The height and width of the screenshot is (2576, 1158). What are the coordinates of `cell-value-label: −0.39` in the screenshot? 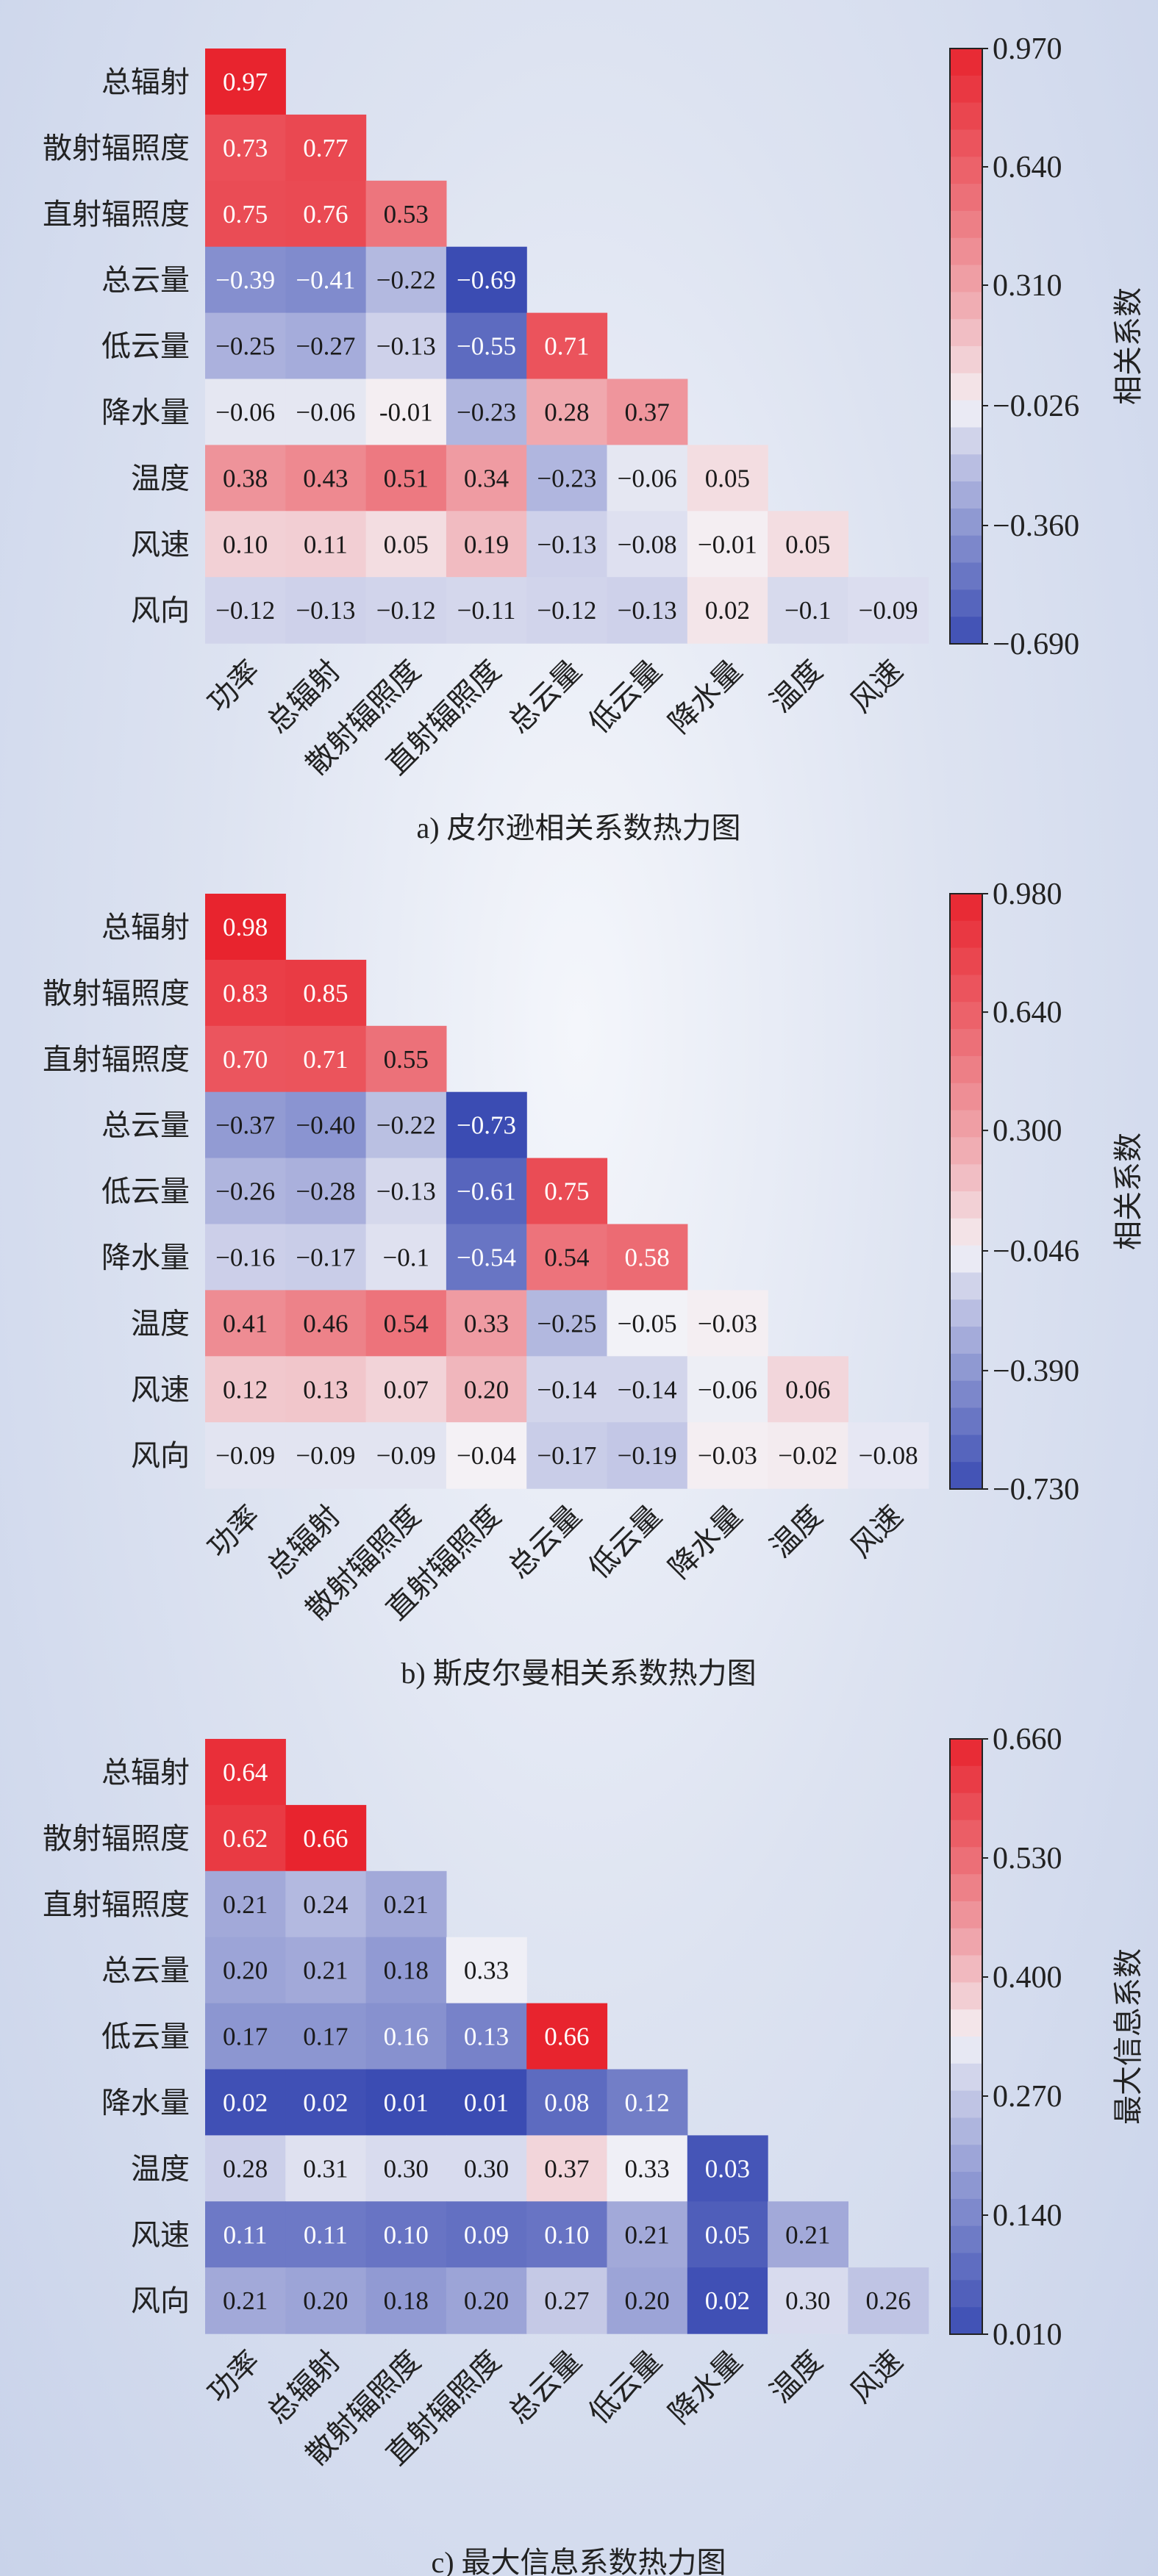 It's located at (245, 280).